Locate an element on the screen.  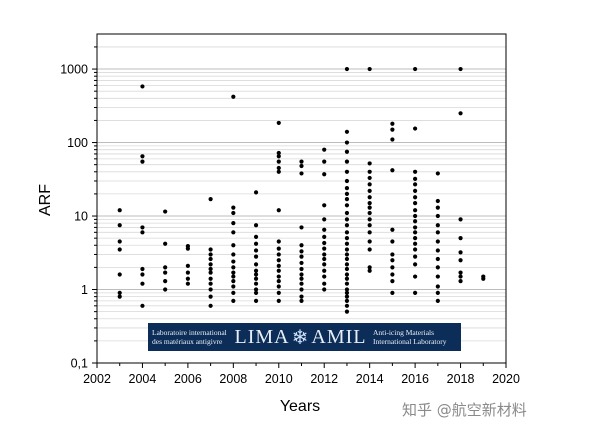
logo-main-right: AMIL is located at coordinates (339, 336).